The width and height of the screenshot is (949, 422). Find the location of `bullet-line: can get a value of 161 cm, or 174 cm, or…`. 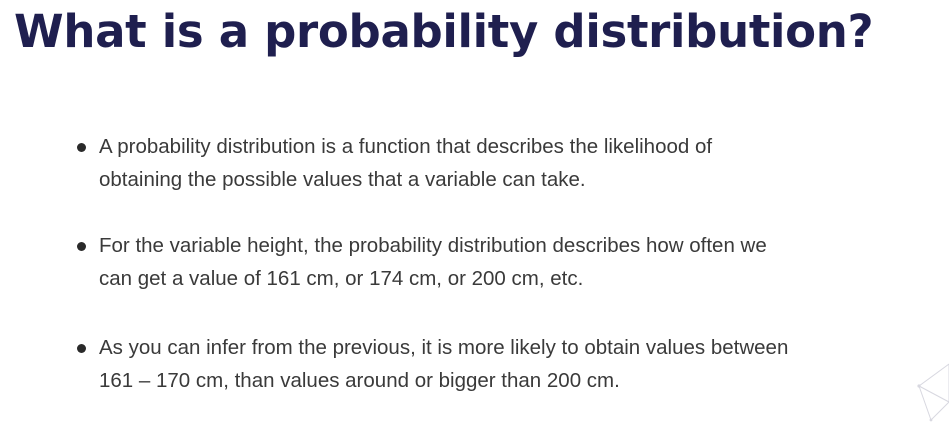

bullet-line: can get a value of 161 cm, or 174 cm, or… is located at coordinates (341, 278).